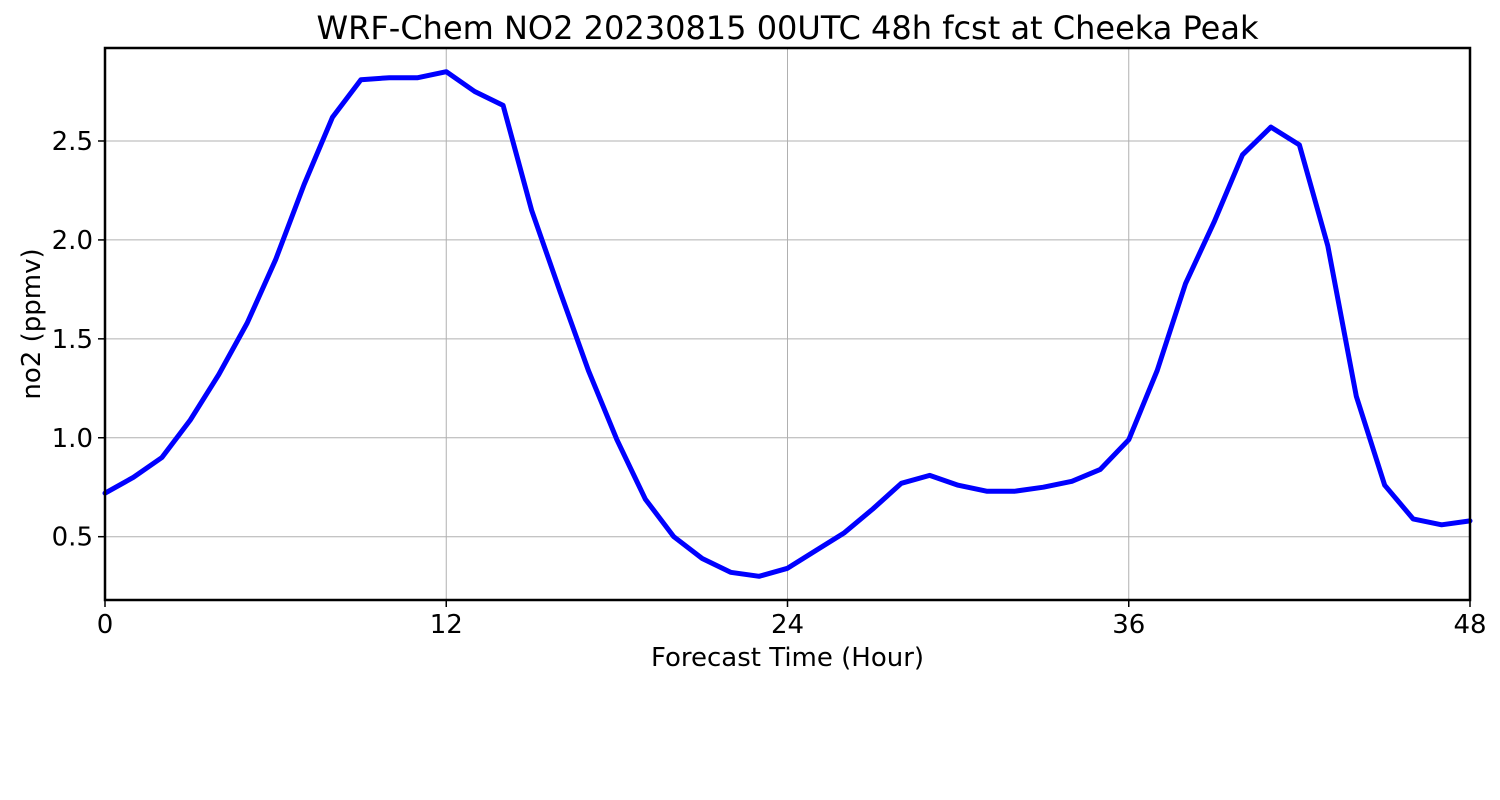 The height and width of the screenshot is (800, 1500). Describe the element at coordinates (72, 340) in the screenshot. I see `y-tick-label: 1.5` at that location.